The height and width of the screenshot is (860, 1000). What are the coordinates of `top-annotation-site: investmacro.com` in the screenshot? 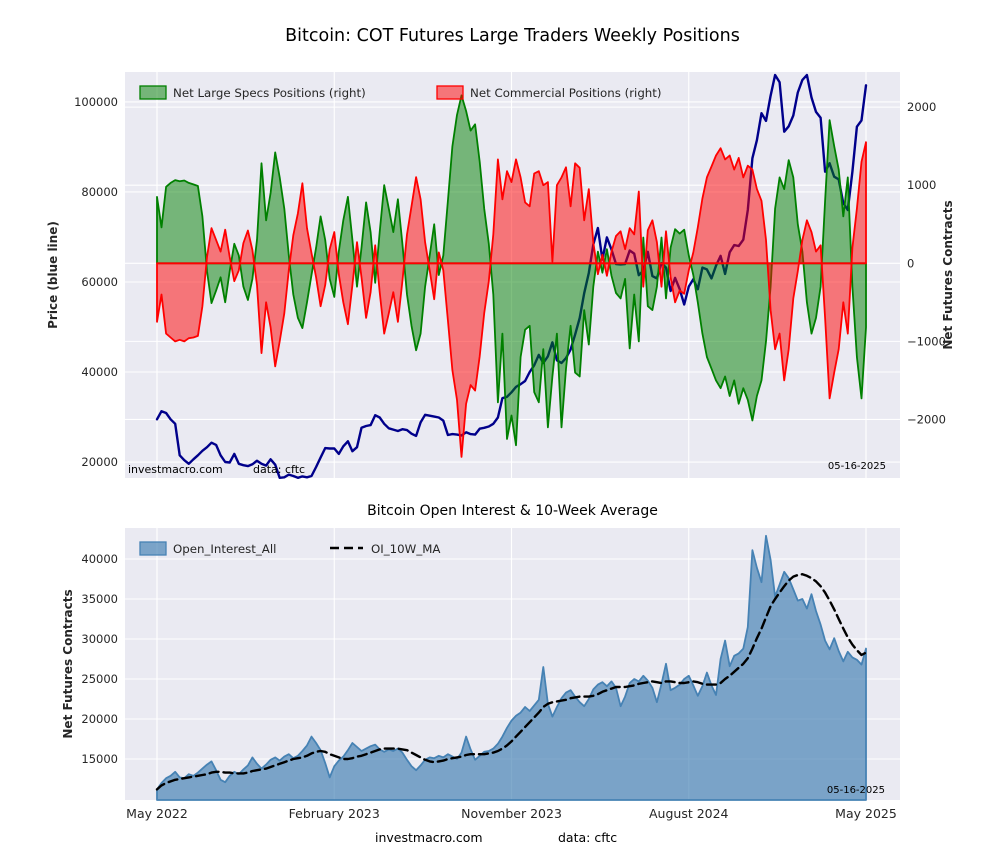 It's located at (175, 469).